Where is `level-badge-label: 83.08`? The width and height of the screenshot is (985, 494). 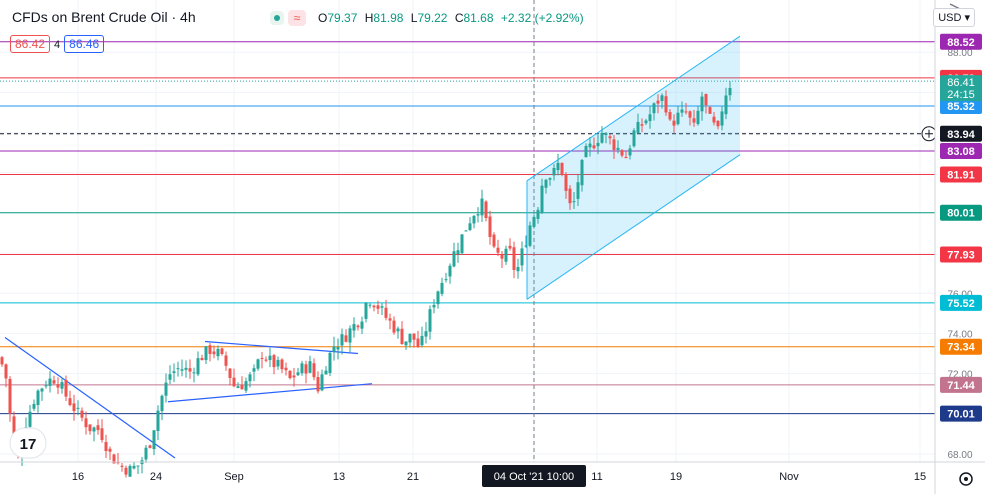 level-badge-label: 83.08 is located at coordinates (961, 152).